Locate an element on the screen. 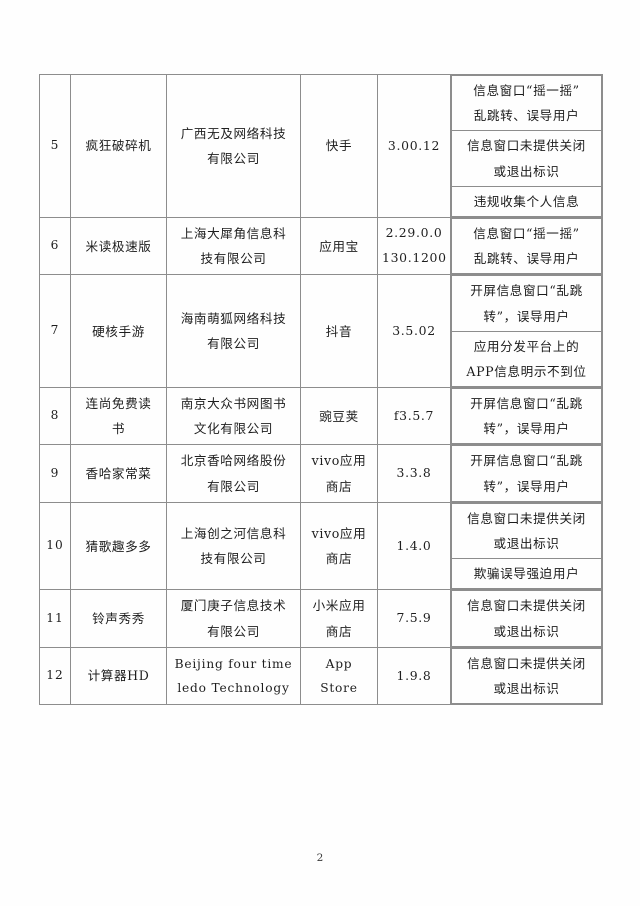 This screenshot has height=906, width=640. version-cell: 7.5.9 is located at coordinates (414, 618).